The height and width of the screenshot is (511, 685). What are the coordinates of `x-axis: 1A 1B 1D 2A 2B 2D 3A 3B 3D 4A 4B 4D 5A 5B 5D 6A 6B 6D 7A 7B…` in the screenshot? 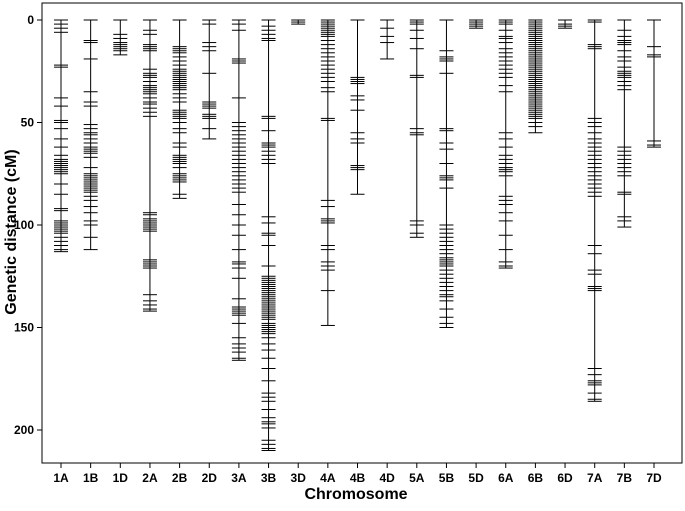 It's located at (357, 474).